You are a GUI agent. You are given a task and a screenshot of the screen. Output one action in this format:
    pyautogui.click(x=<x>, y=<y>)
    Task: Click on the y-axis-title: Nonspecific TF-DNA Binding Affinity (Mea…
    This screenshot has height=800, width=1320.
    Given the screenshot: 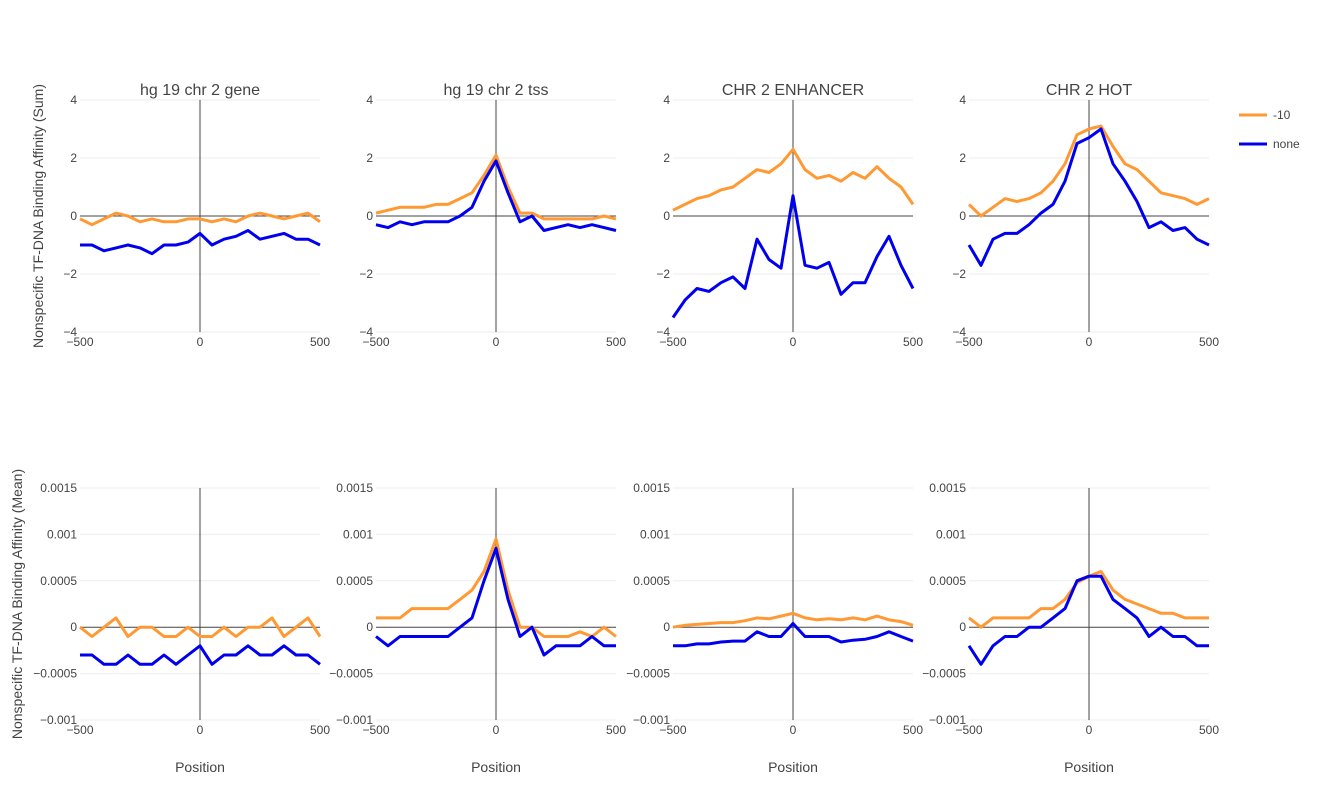 What is the action you would take?
    pyautogui.click(x=17, y=604)
    